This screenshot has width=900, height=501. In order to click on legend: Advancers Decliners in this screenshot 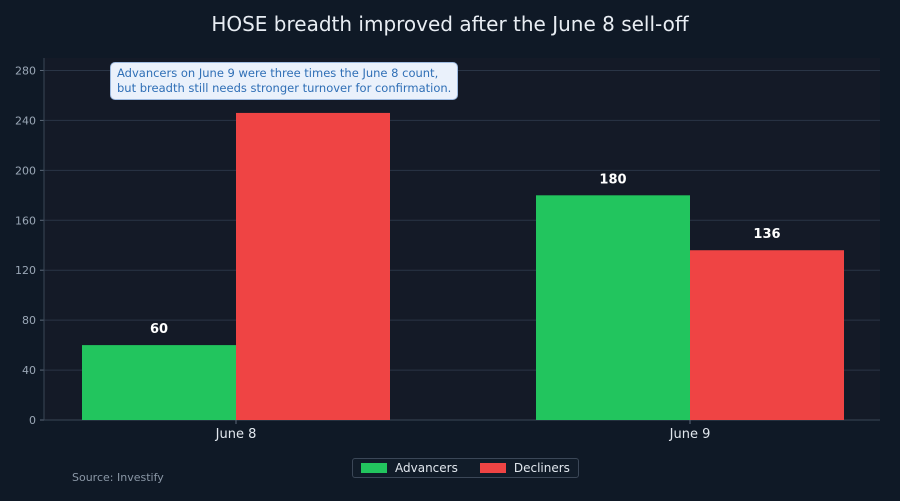, I will do `click(465, 468)`.